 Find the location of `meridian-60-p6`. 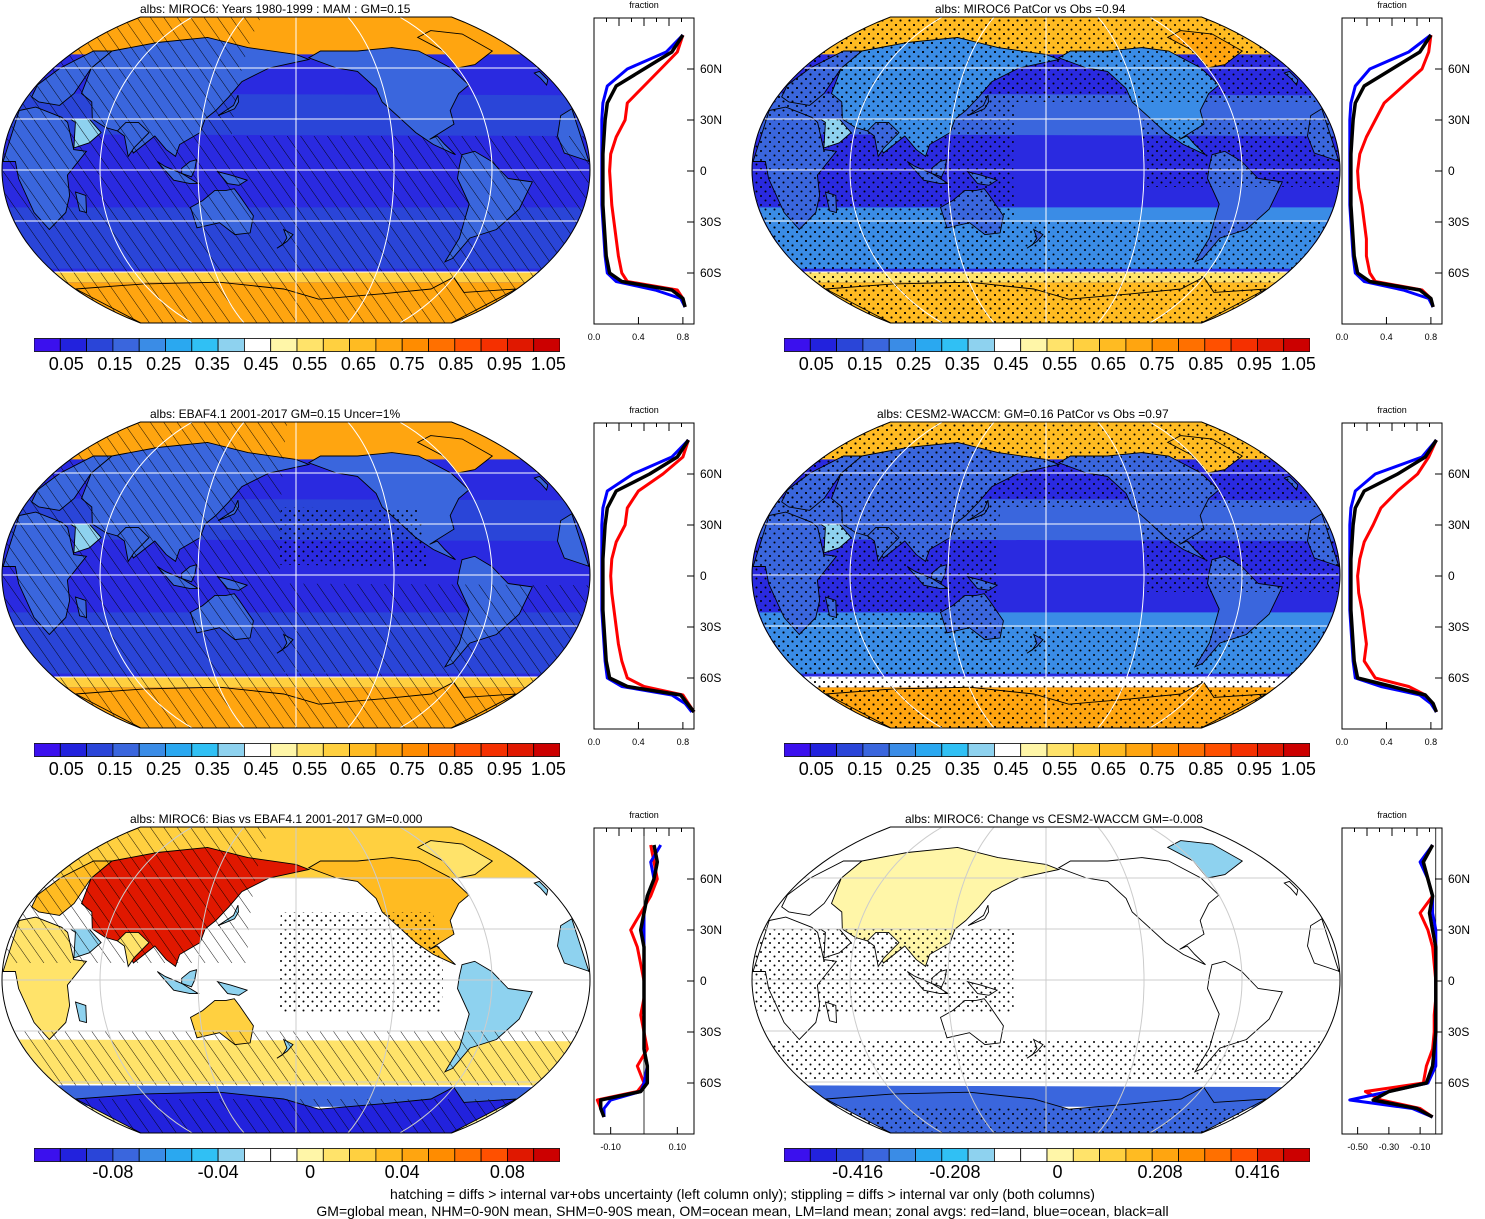

meridian-60-p6 is located at coordinates (896, 980).